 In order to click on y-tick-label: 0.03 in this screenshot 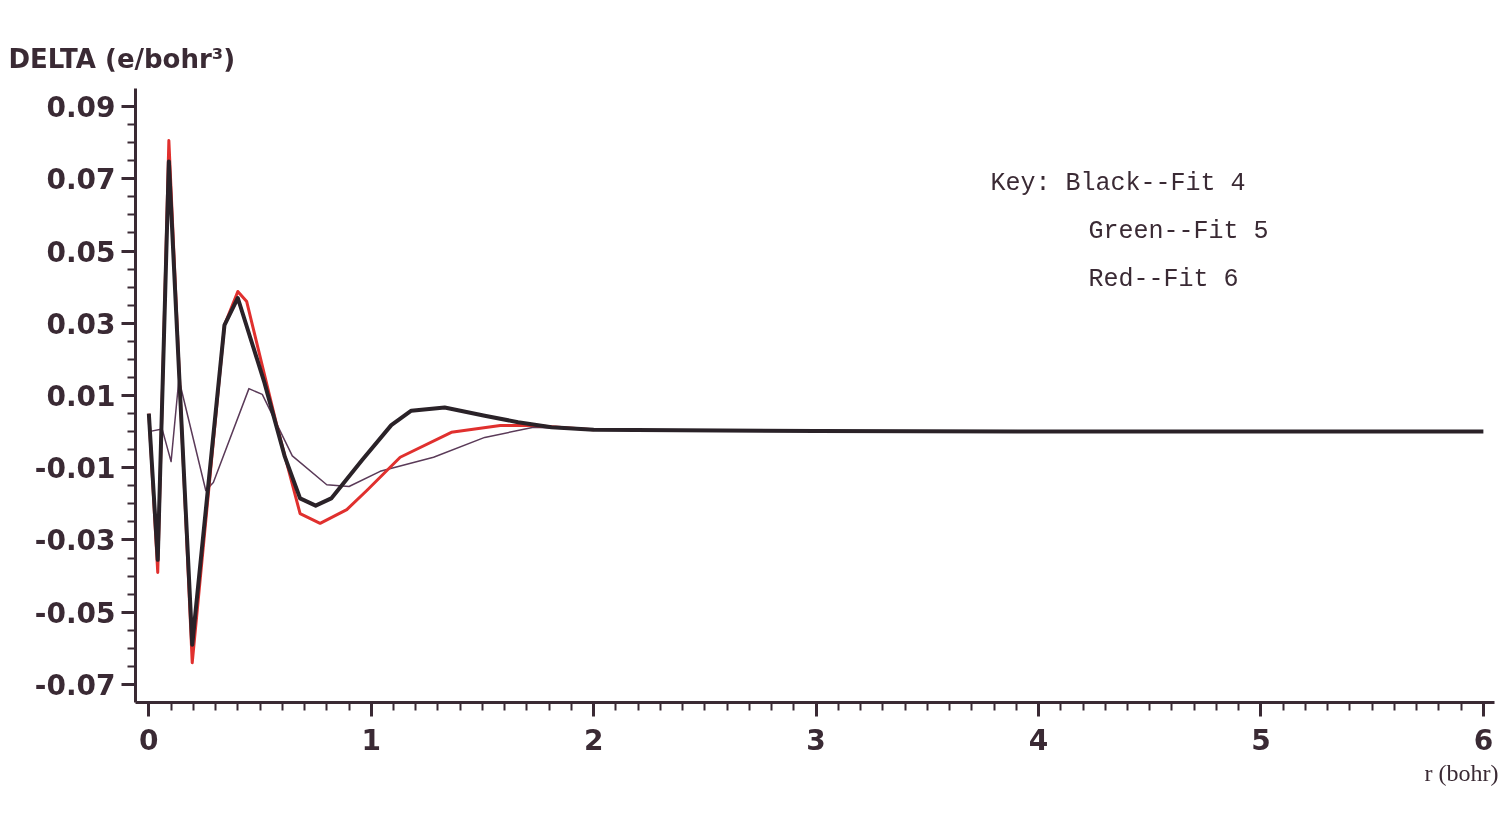, I will do `click(81, 324)`.